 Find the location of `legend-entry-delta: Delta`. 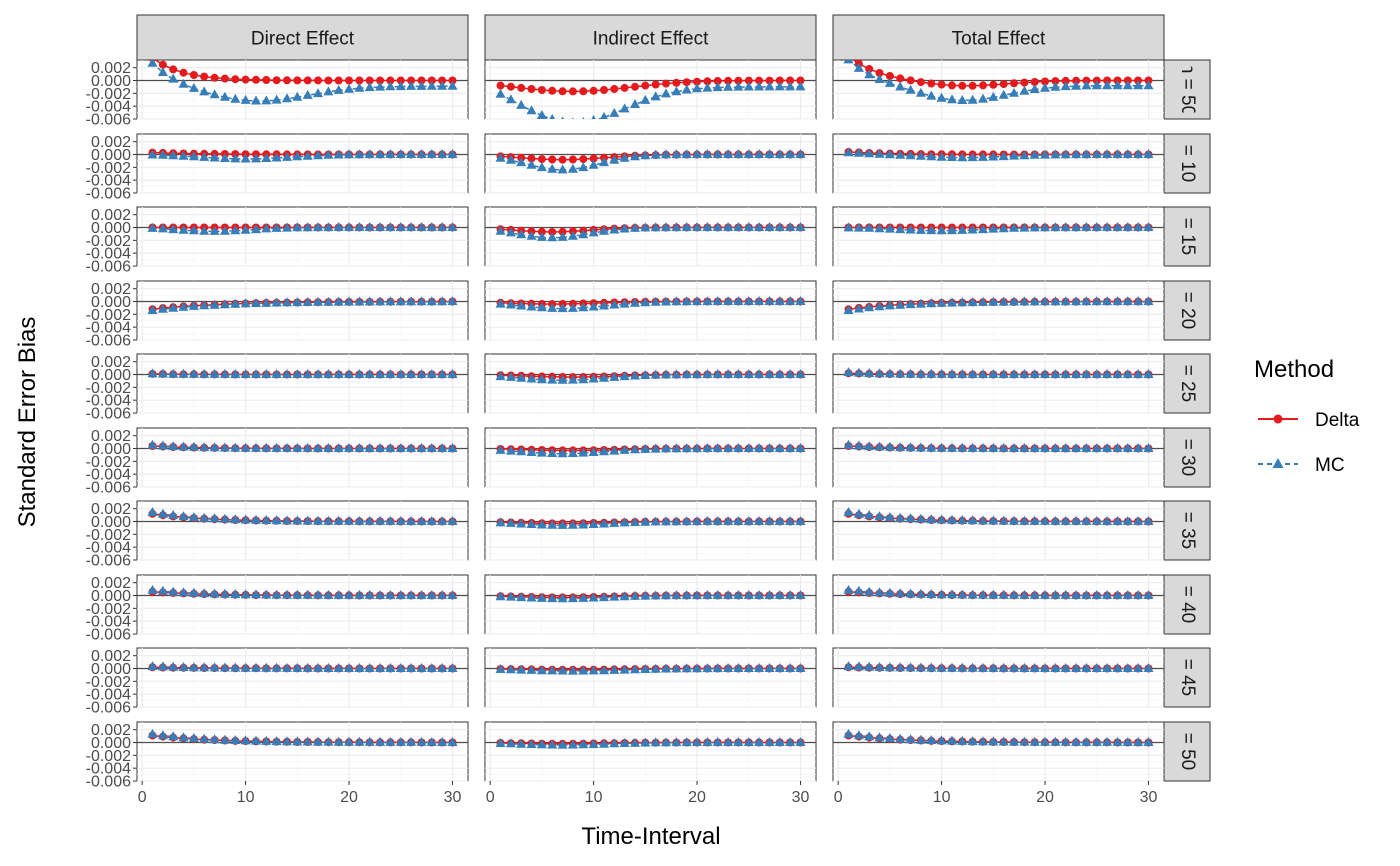

legend-entry-delta: Delta is located at coordinates (1309, 420).